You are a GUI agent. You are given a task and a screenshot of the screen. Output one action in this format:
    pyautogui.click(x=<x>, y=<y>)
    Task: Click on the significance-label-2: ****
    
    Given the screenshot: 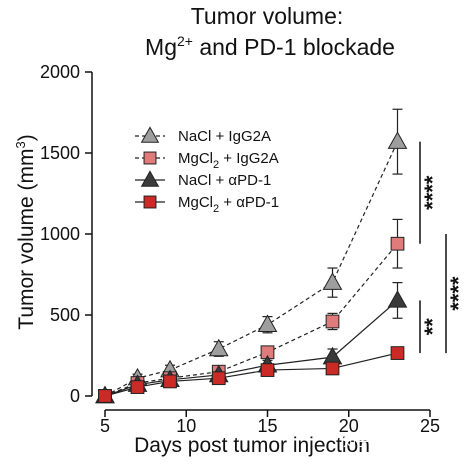 What is the action you would take?
    pyautogui.click(x=458, y=293)
    